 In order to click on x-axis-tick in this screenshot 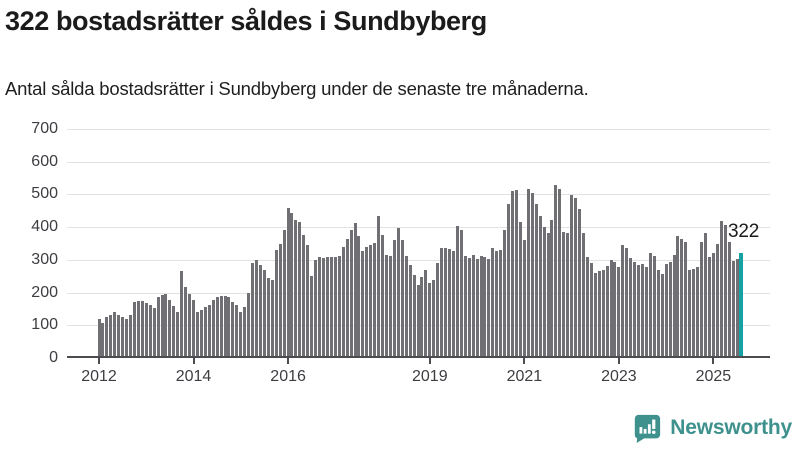, I will do `click(193, 361)`.